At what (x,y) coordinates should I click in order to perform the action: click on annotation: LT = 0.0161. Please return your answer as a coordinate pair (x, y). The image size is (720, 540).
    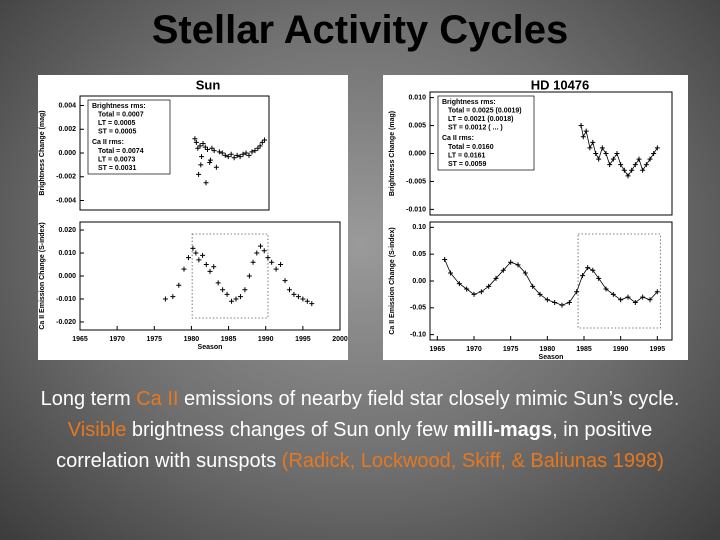
    Looking at the image, I should click on (467, 155).